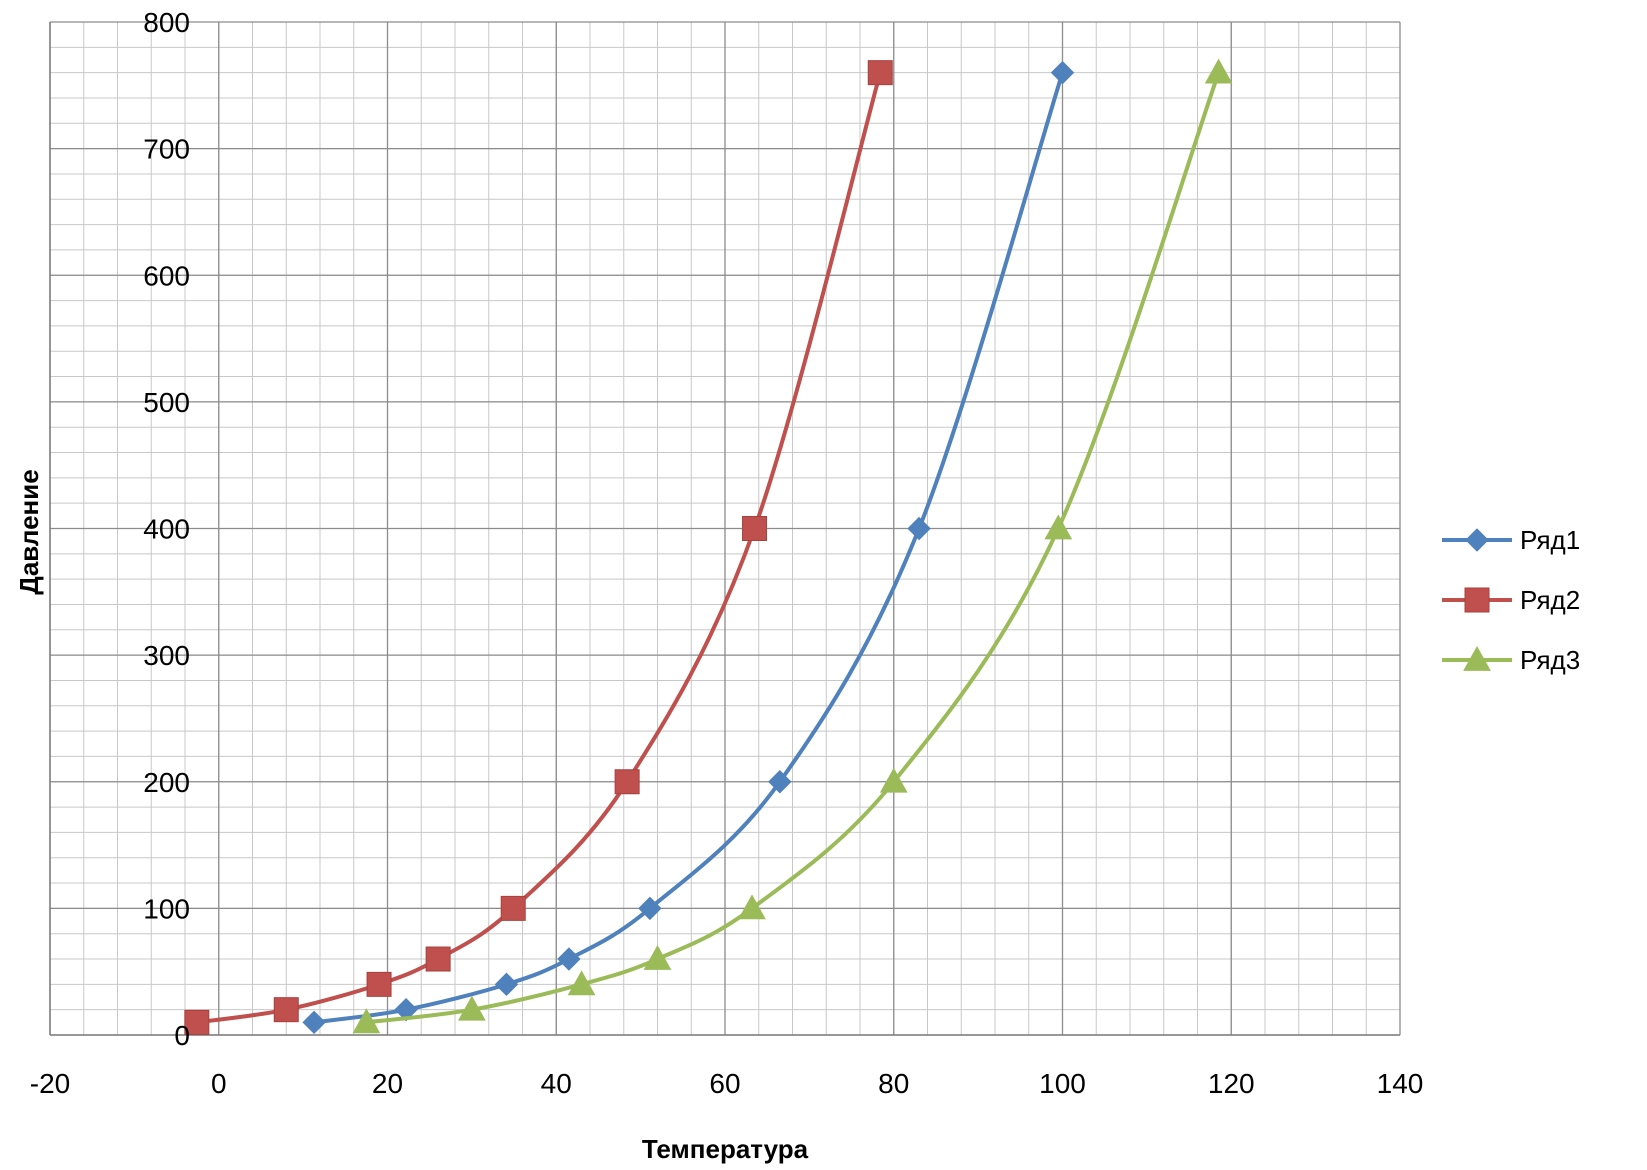 This screenshot has width=1647, height=1170. I want to click on legend-label: Ряд1, so click(1550, 540).